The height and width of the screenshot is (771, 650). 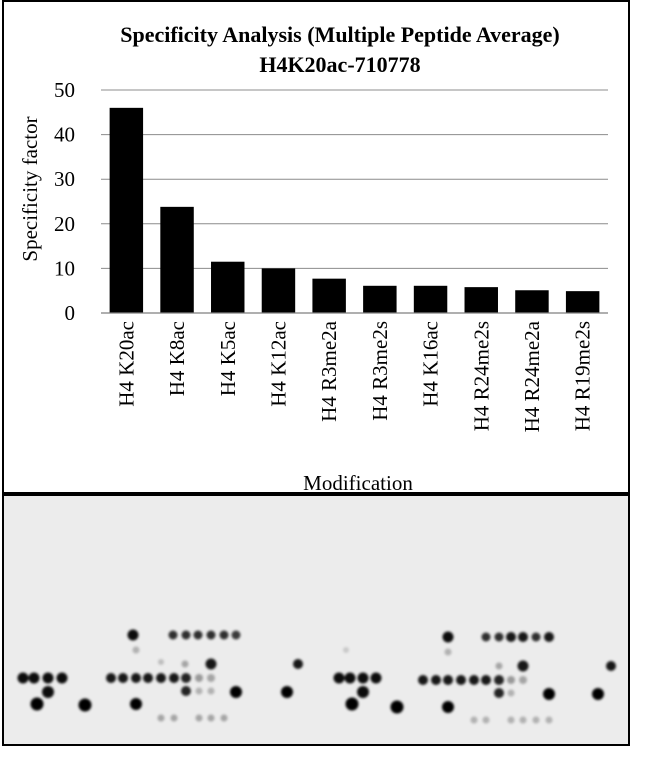 What do you see at coordinates (532, 376) in the screenshot?
I see `x-tick-label: H4 R24me2a` at bounding box center [532, 376].